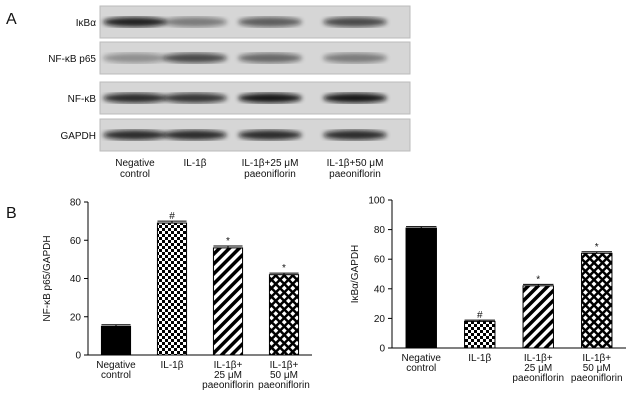 This screenshot has width=630, height=405. What do you see at coordinates (376, 201) in the screenshot?
I see `y-tick-label: 100` at bounding box center [376, 201].